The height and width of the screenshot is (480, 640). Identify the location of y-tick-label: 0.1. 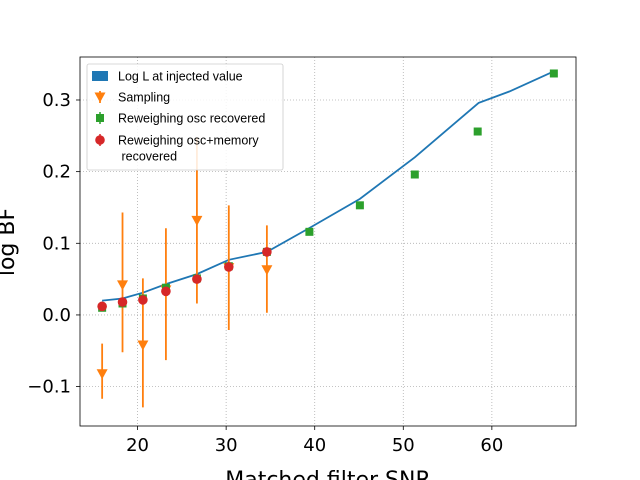
(56, 243).